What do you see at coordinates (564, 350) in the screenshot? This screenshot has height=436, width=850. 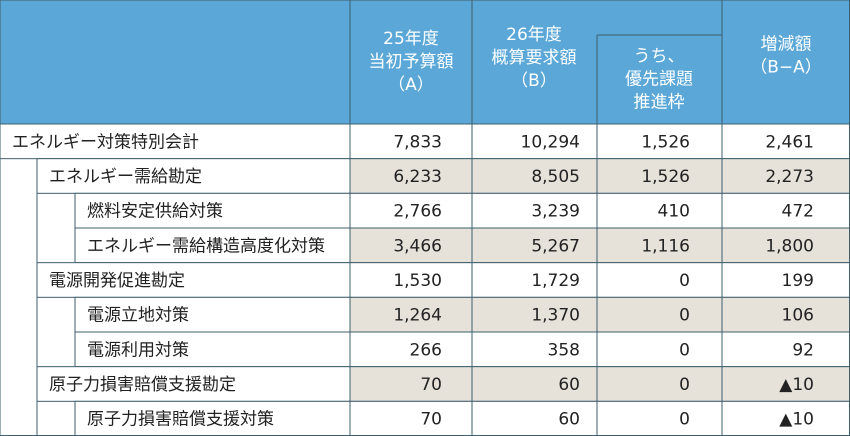 I see `cell-value: 358` at bounding box center [564, 350].